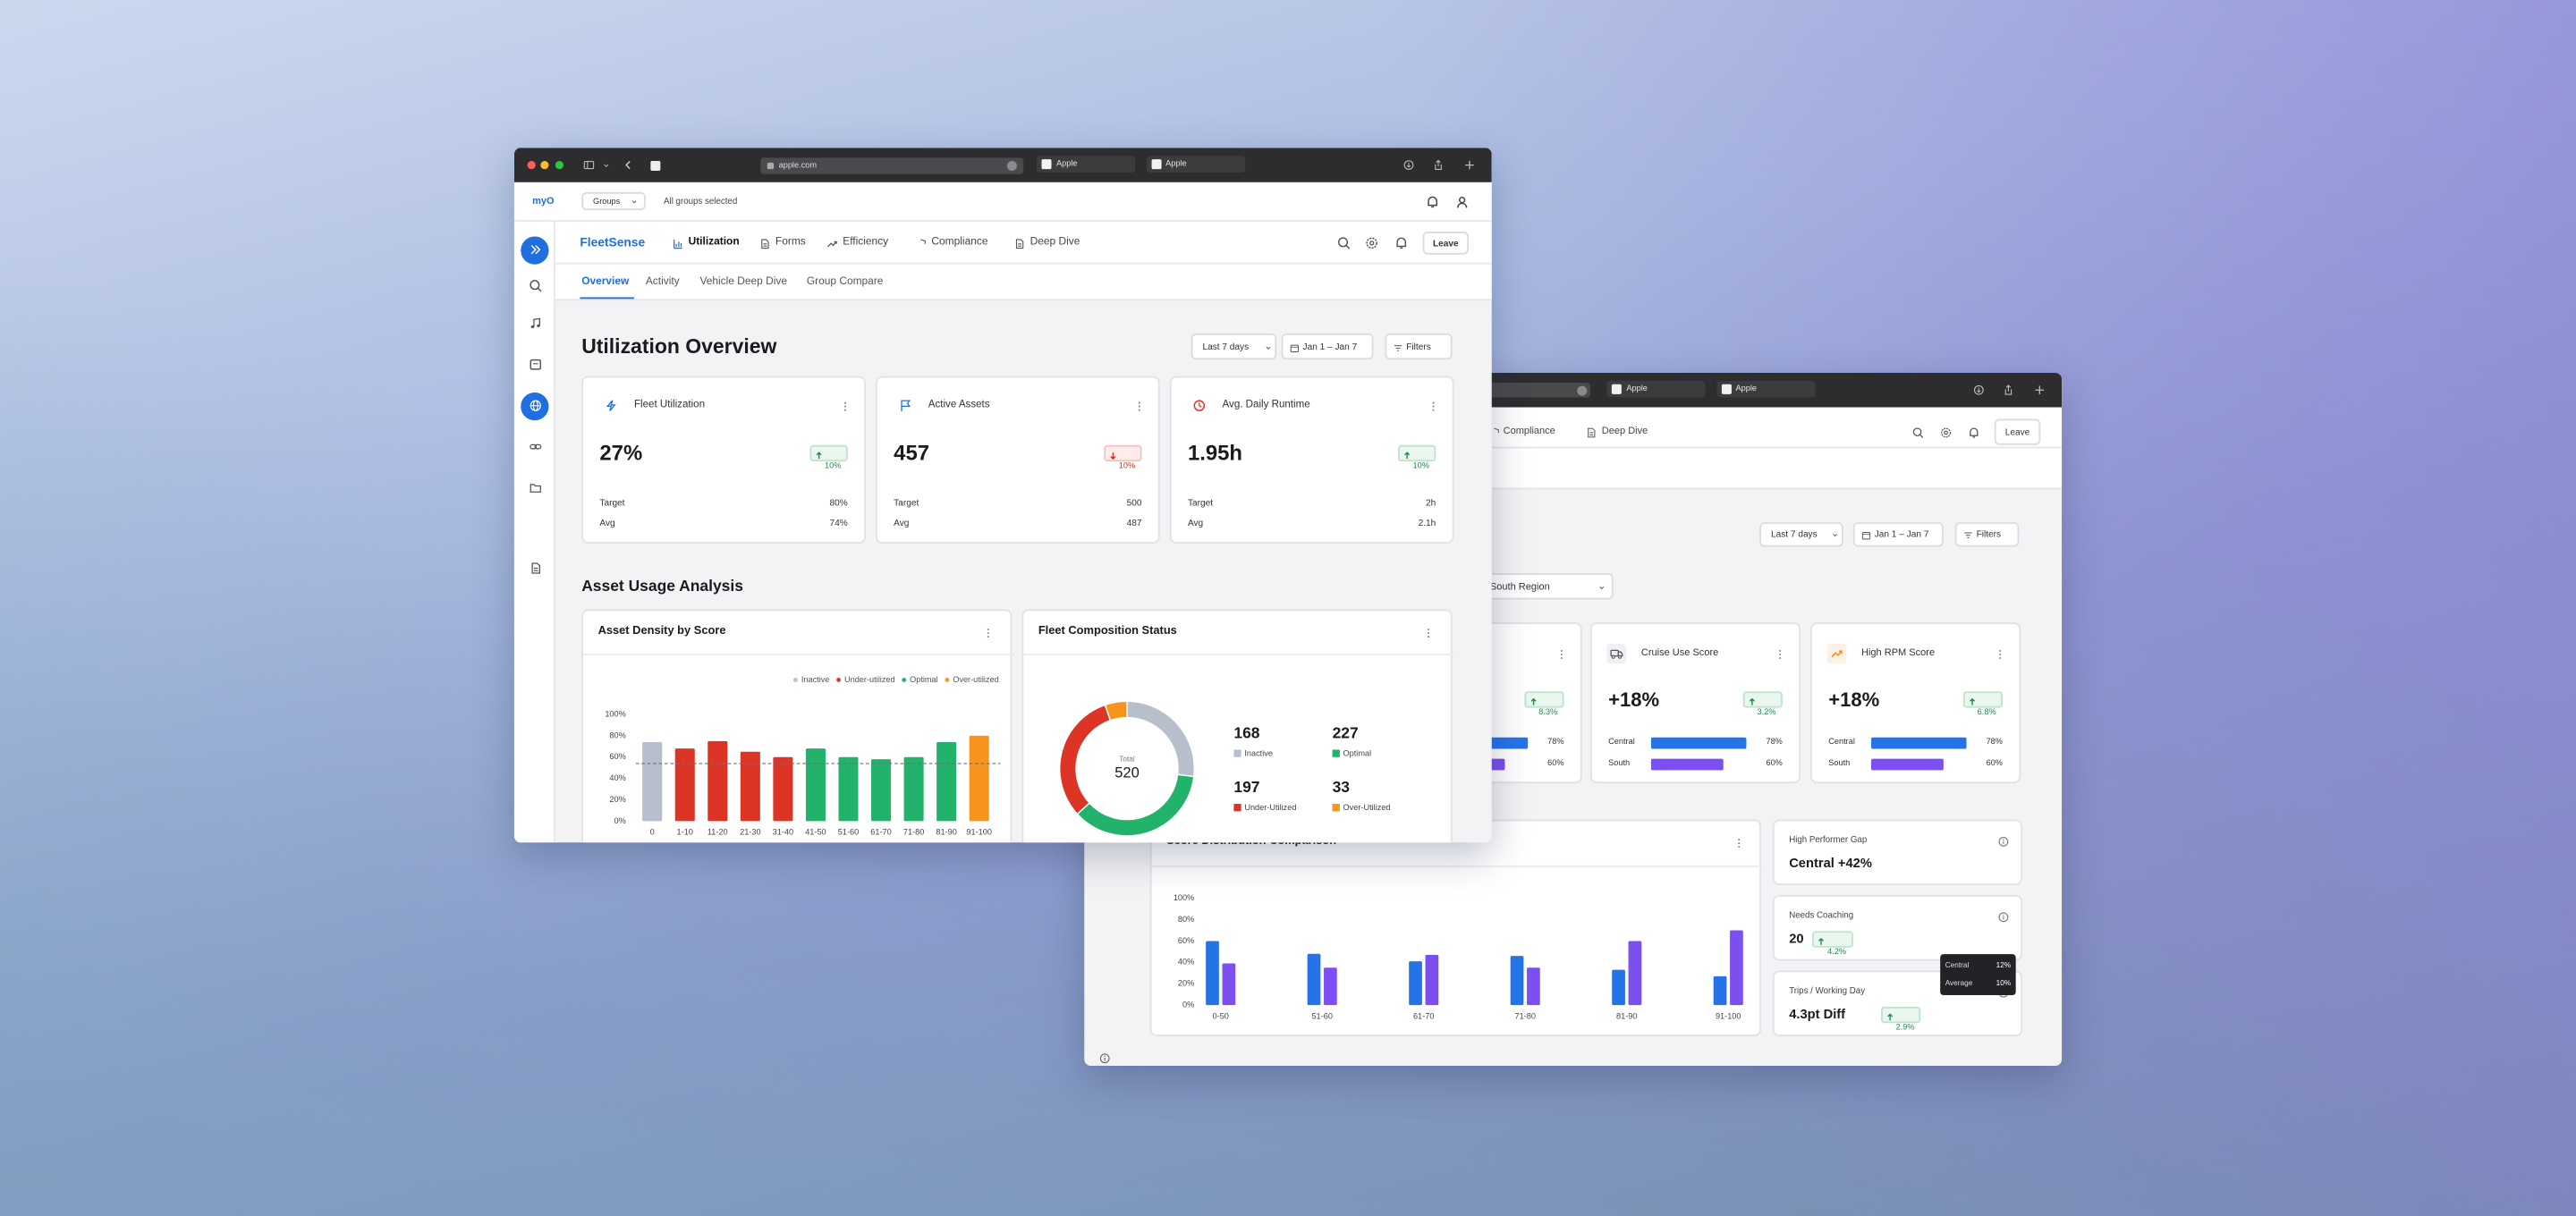 This screenshot has height=1216, width=2576. Describe the element at coordinates (1817, 1014) in the screenshot. I see `stat-value: 4.3pt Diff` at that location.